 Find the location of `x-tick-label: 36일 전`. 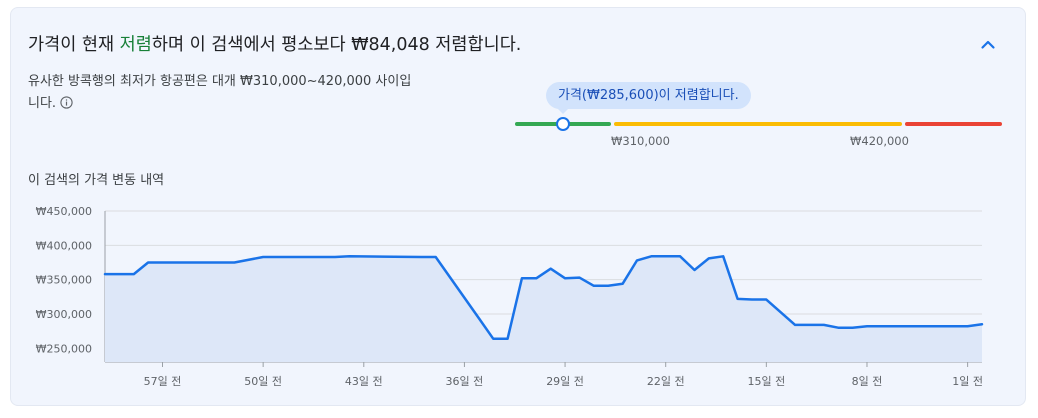

x-tick-label: 36일 전 is located at coordinates (465, 381).